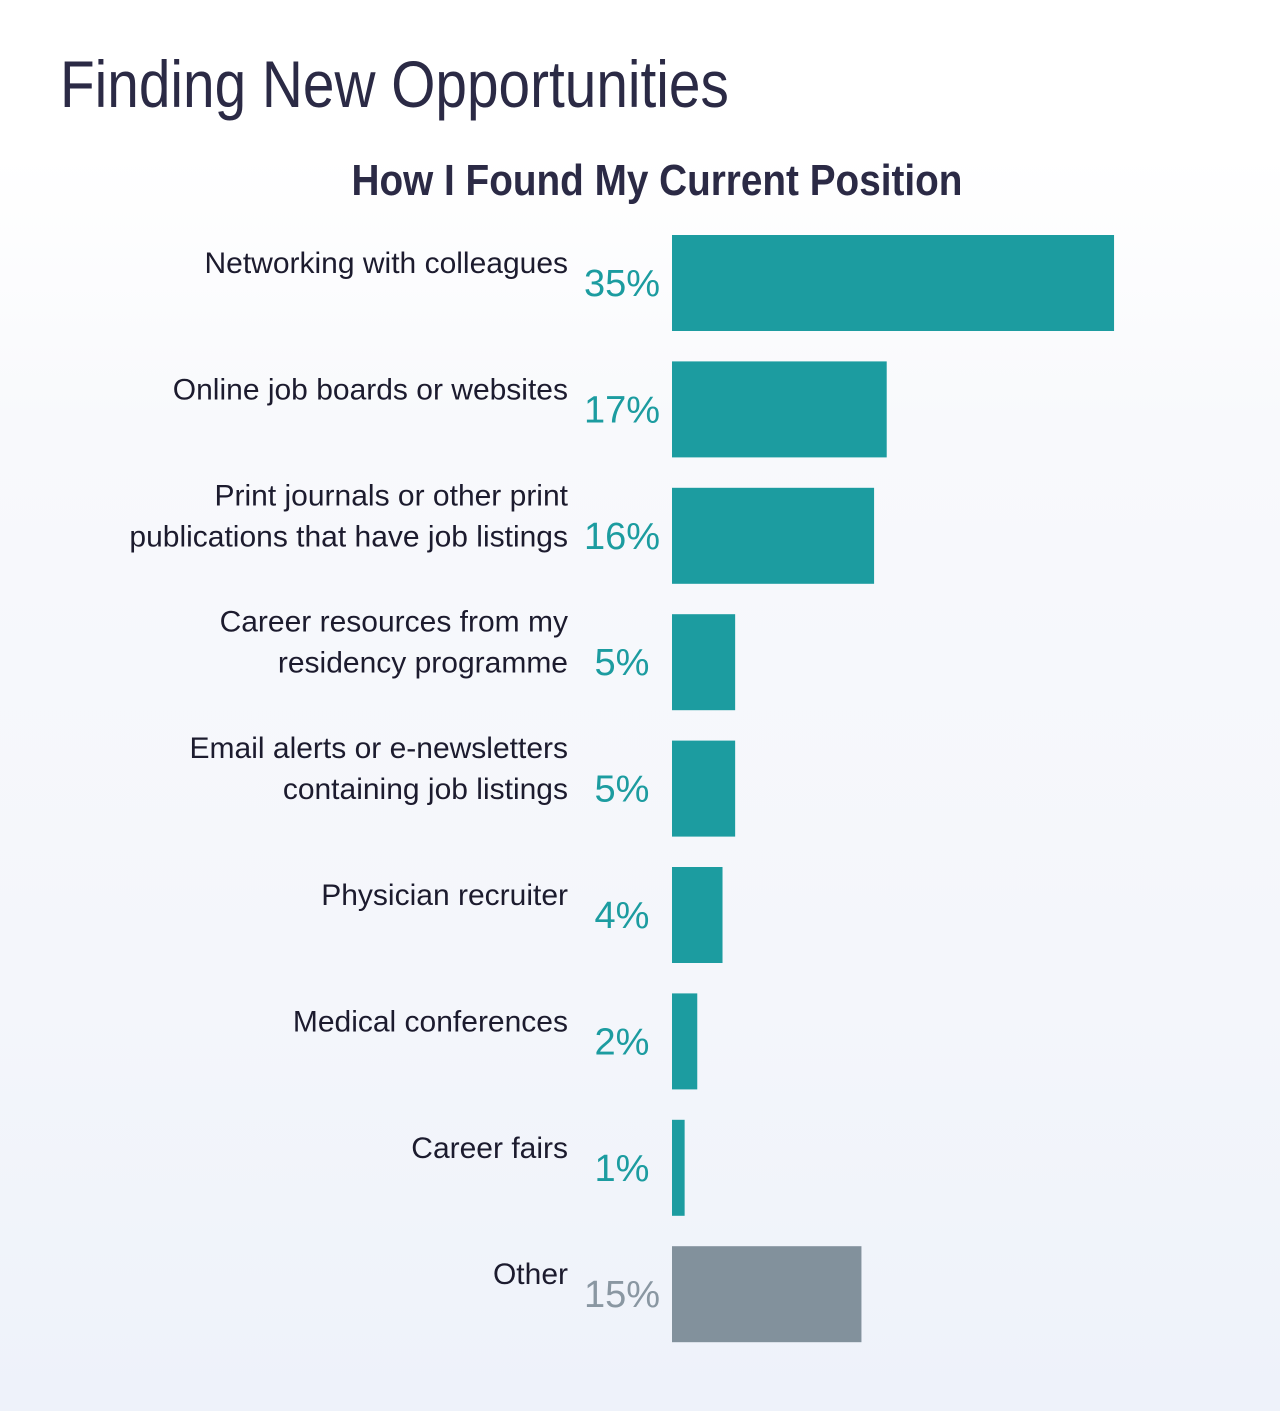 This screenshot has width=1280, height=1411. Describe the element at coordinates (379, 748) in the screenshot. I see `category-label-4-line-0: Email alerts or e-newsletters` at that location.